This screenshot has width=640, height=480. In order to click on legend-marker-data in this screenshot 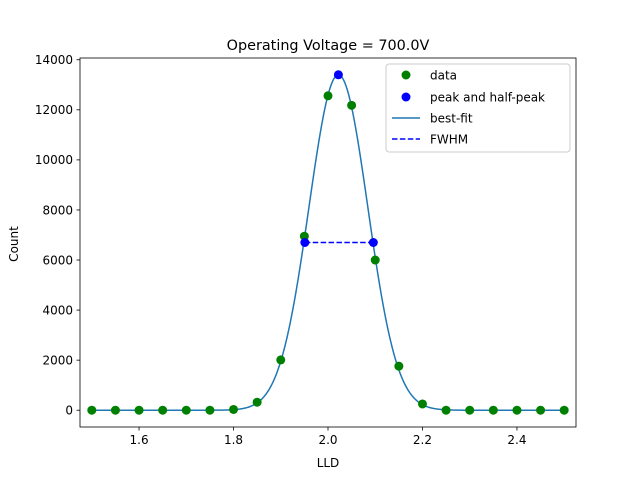, I will do `click(406, 75)`.